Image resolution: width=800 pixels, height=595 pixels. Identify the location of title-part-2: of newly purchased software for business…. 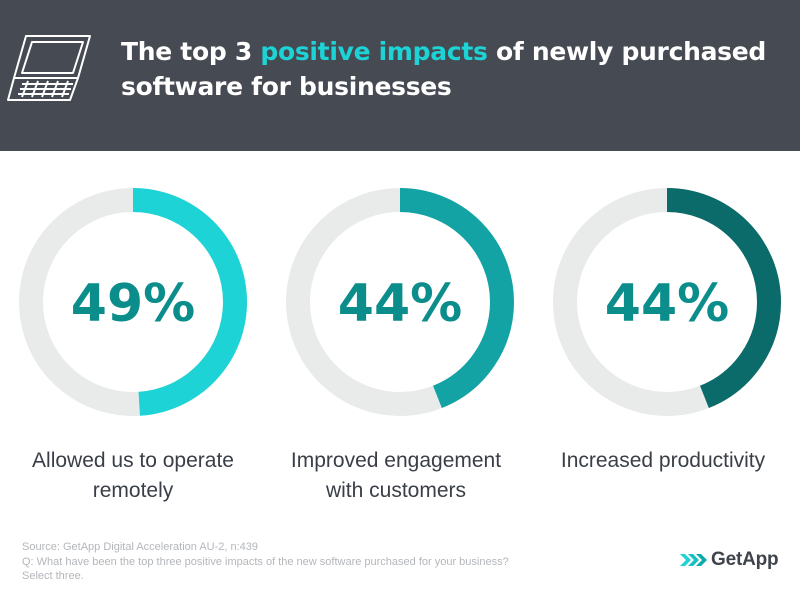
(443, 69).